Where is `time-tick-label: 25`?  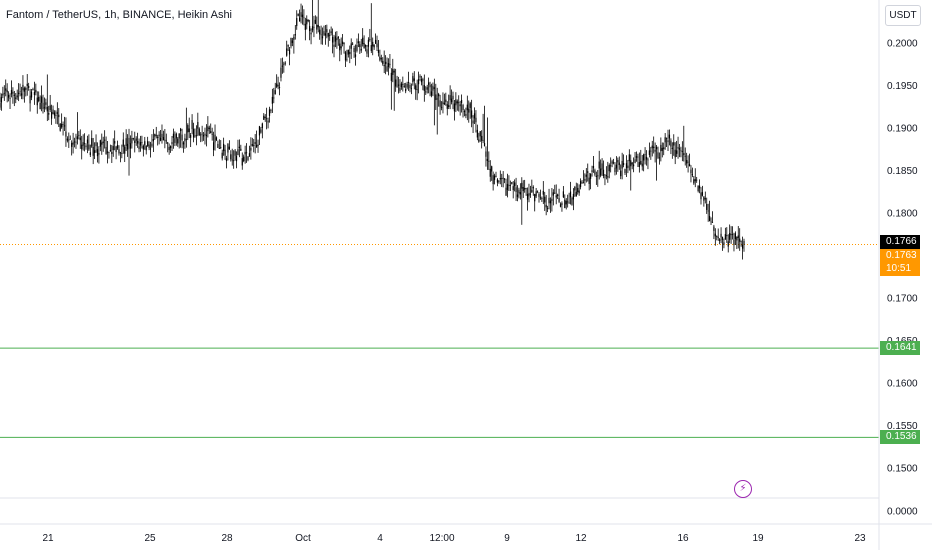 time-tick-label: 25 is located at coordinates (150, 538).